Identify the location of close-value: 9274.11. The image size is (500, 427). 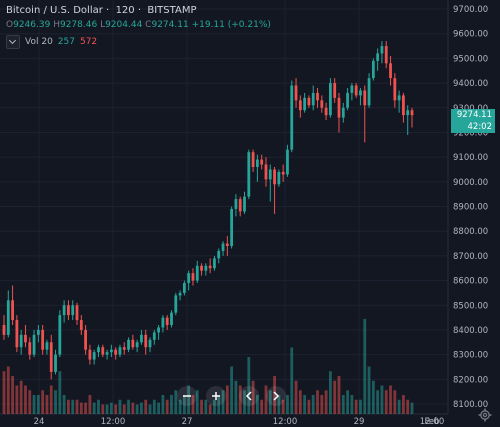
(170, 25).